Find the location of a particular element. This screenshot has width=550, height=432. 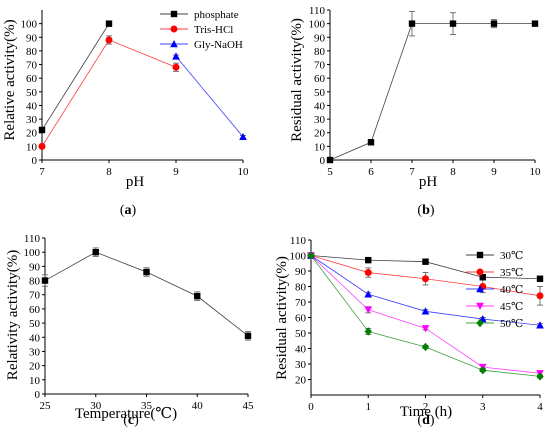

panel-label: (a) is located at coordinates (128, 210).